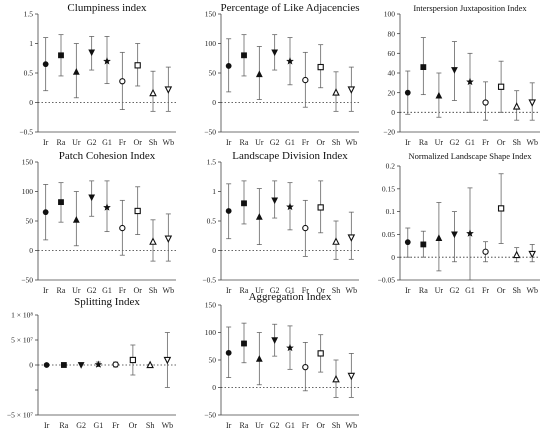 Image resolution: width=550 pixels, height=432 pixels. Describe the element at coordinates (290, 156) in the screenshot. I see `chart-title: Landscape Division Index` at that location.